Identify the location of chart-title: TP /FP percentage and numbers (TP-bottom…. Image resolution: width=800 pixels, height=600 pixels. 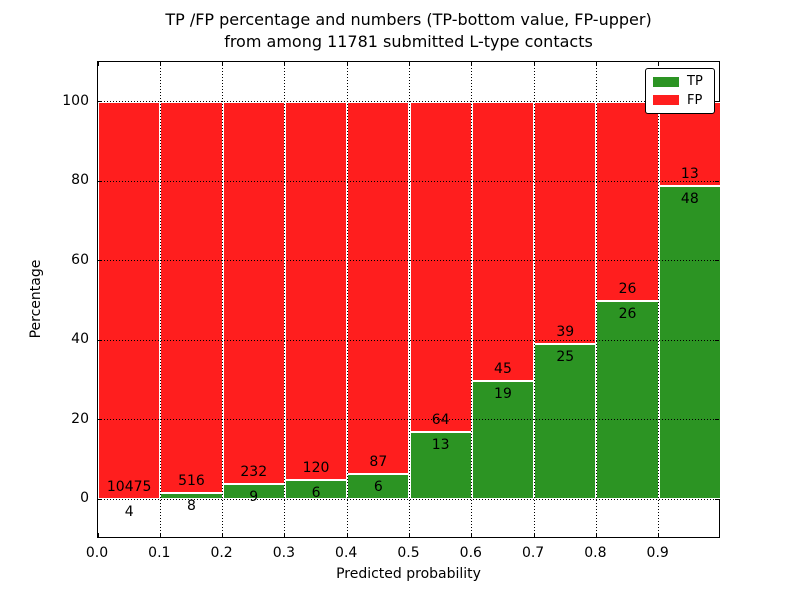
(408, 31).